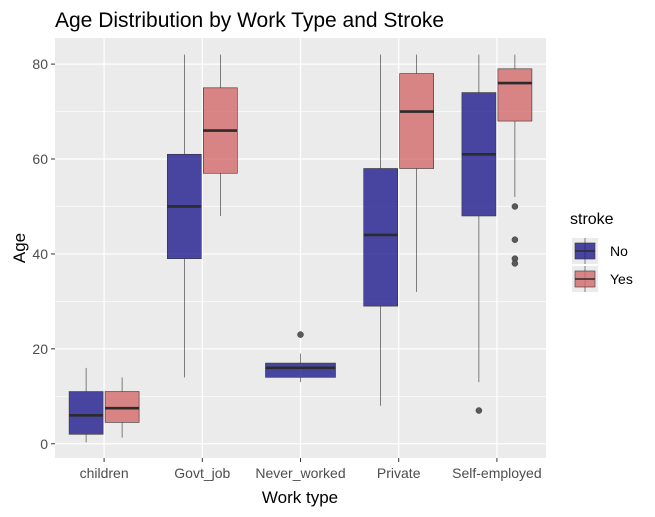 This screenshot has width=655, height=517. Describe the element at coordinates (19, 248) in the screenshot. I see `y-axis-title: Age` at that location.